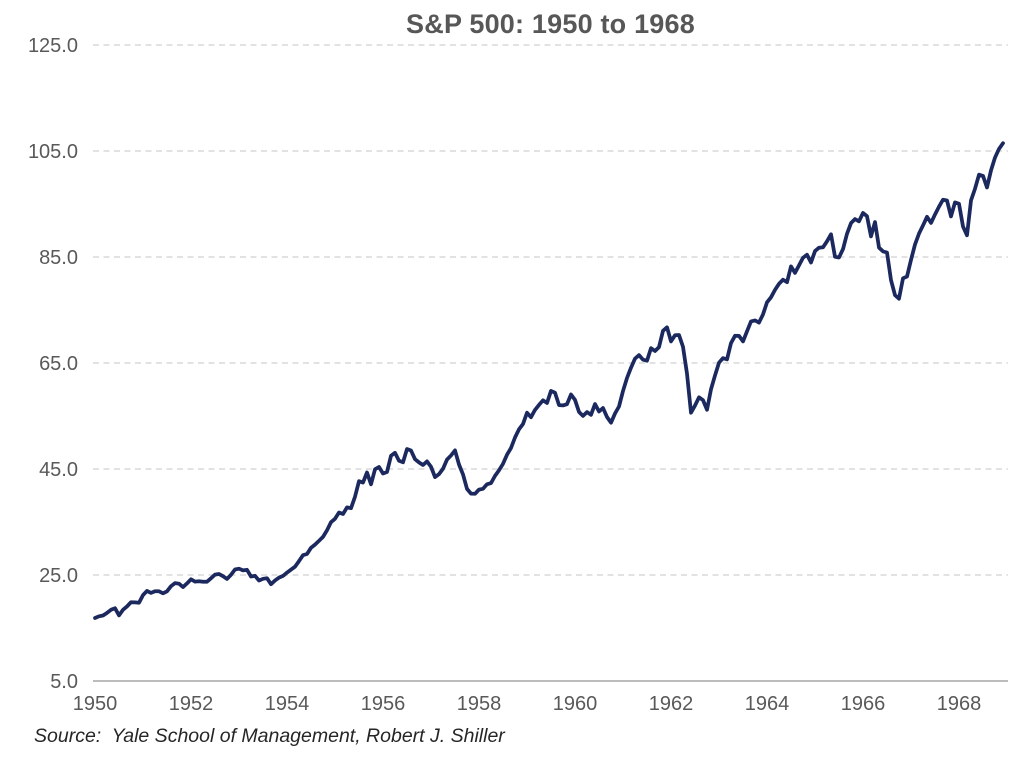  What do you see at coordinates (479, 704) in the screenshot?
I see `x-axis-tick-label: 1958` at bounding box center [479, 704].